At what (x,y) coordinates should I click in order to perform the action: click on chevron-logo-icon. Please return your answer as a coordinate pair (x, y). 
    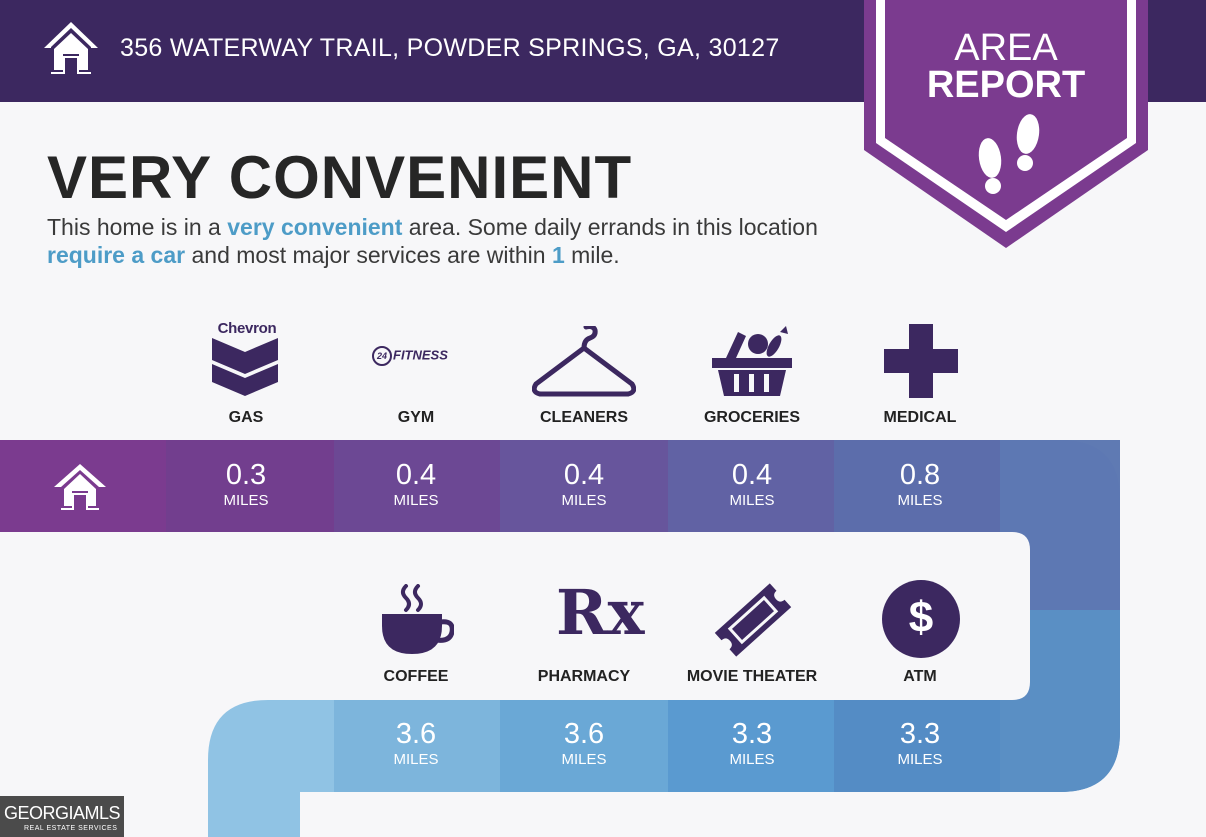
    Looking at the image, I should click on (245, 367).